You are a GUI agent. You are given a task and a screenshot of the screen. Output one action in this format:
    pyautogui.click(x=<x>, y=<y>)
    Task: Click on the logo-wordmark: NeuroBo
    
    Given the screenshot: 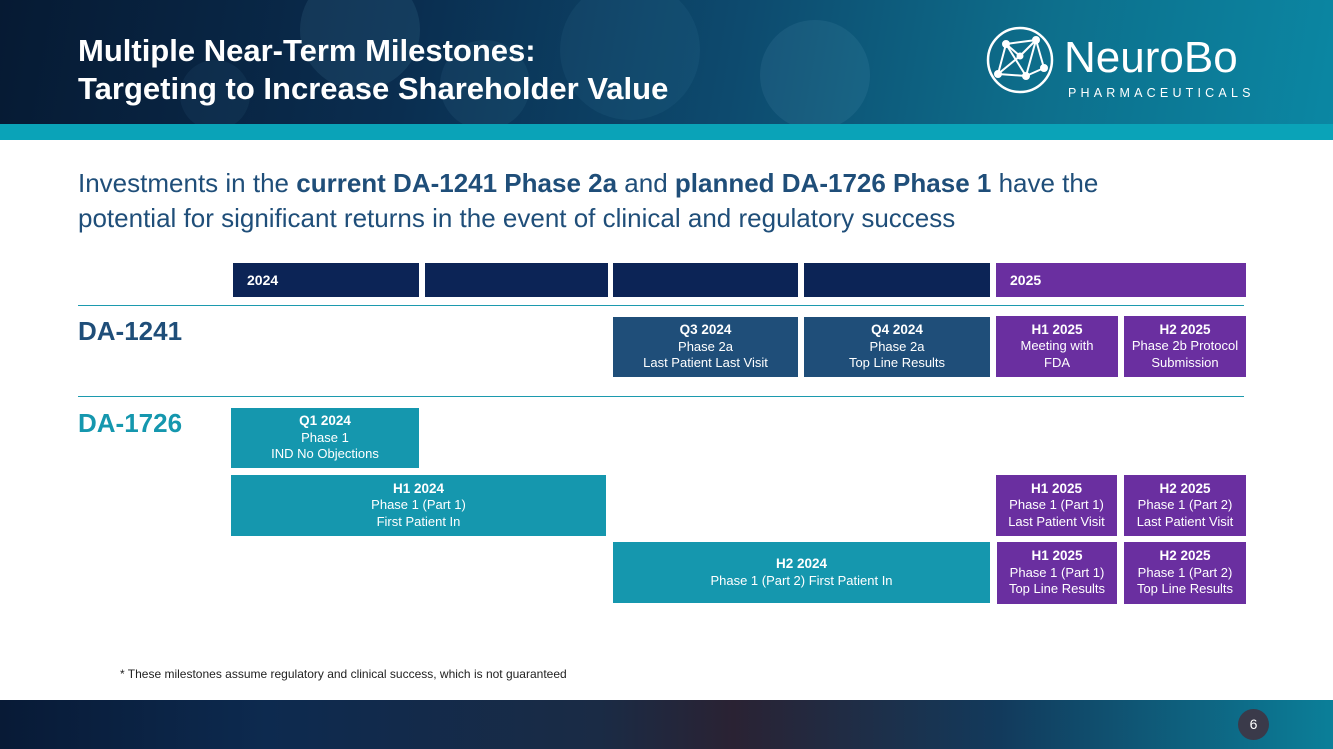 What is the action you would take?
    pyautogui.click(x=1151, y=57)
    